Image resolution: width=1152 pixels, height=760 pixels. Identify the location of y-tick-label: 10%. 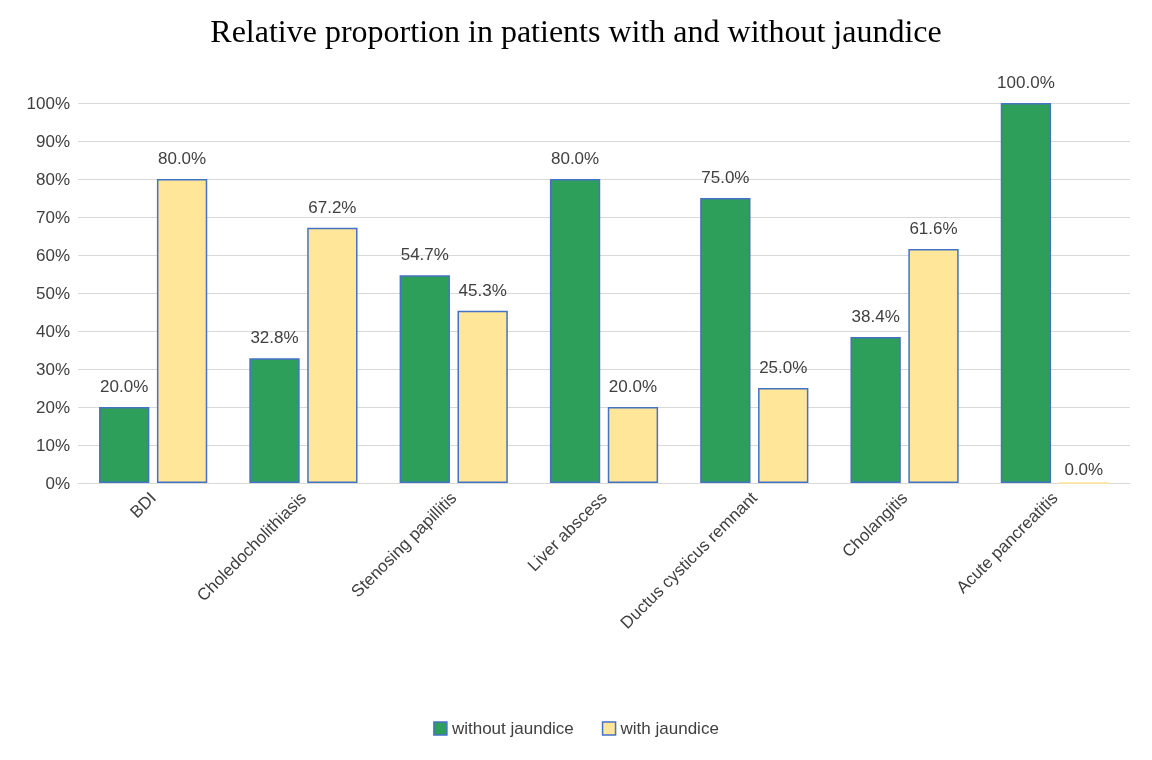
(52, 445).